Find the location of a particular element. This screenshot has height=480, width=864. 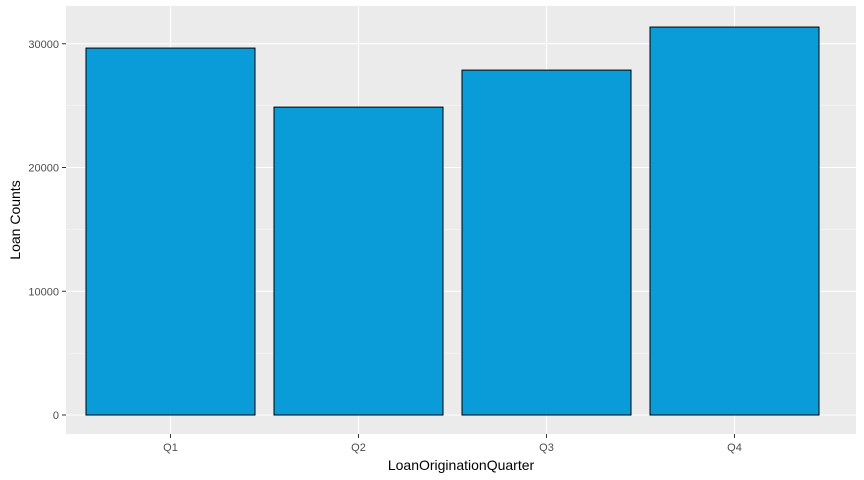

y-tick-label: 30000 is located at coordinates (43, 45).